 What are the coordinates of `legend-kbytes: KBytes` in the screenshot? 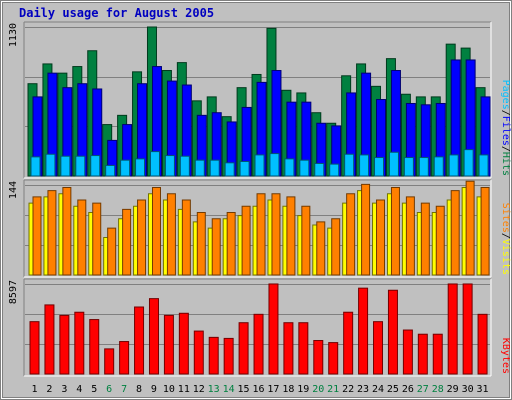 It's located at (505, 356).